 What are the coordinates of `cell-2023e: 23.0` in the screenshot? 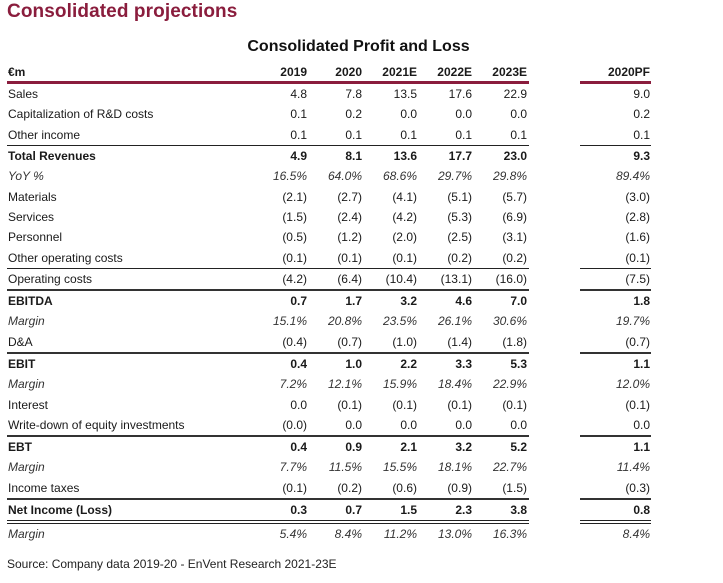 It's located at (501, 155).